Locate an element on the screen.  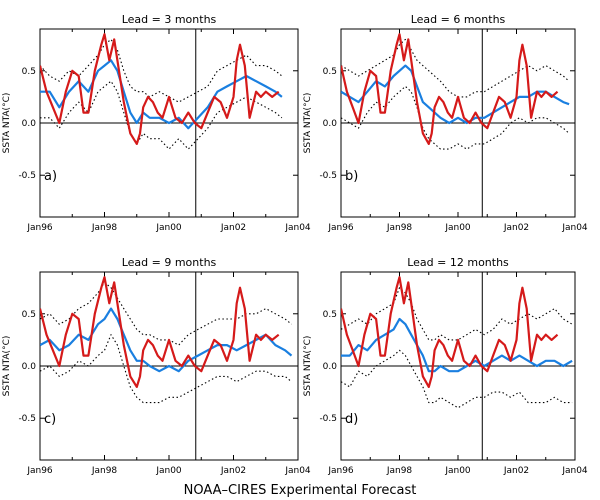
panel-title: Lead = 12 months is located at coordinates (458, 262).